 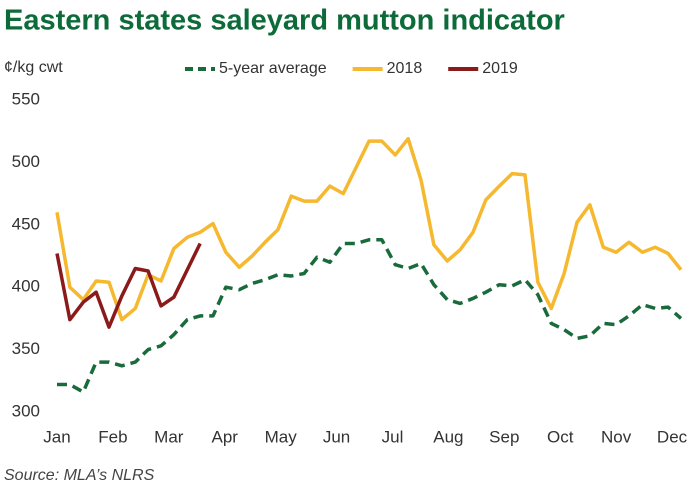 I want to click on x-tick-label: Sep, so click(x=504, y=436).